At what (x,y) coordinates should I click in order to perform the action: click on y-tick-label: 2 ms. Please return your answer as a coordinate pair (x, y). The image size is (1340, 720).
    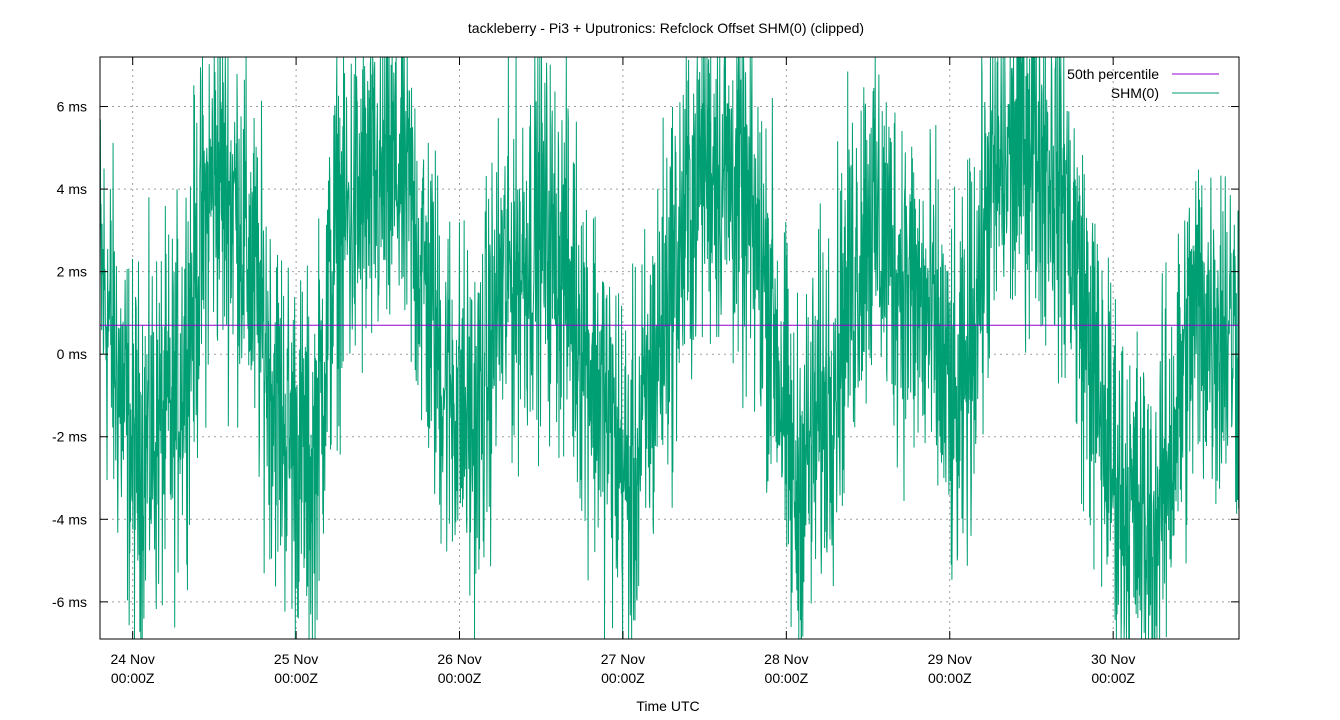
    Looking at the image, I should click on (72, 272).